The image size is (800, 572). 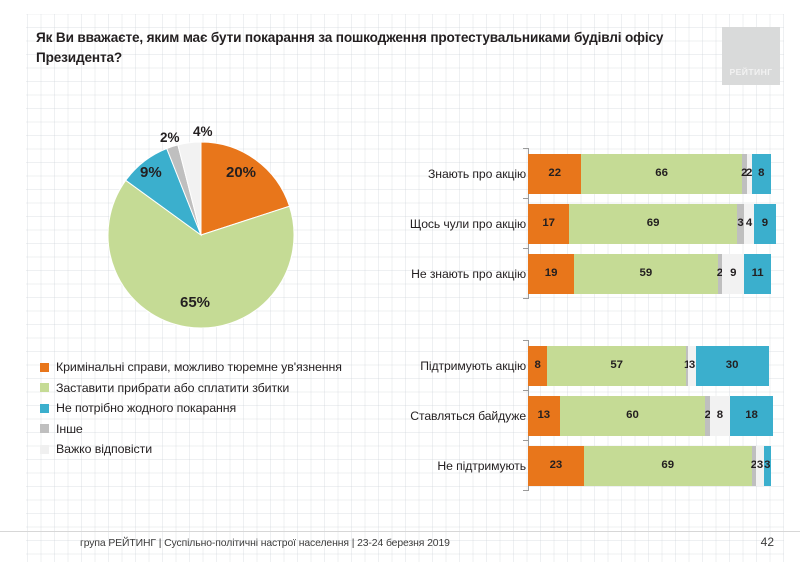 What do you see at coordinates (473, 366) in the screenshot?
I see `bar-row-label: Підтримують акцію` at bounding box center [473, 366].